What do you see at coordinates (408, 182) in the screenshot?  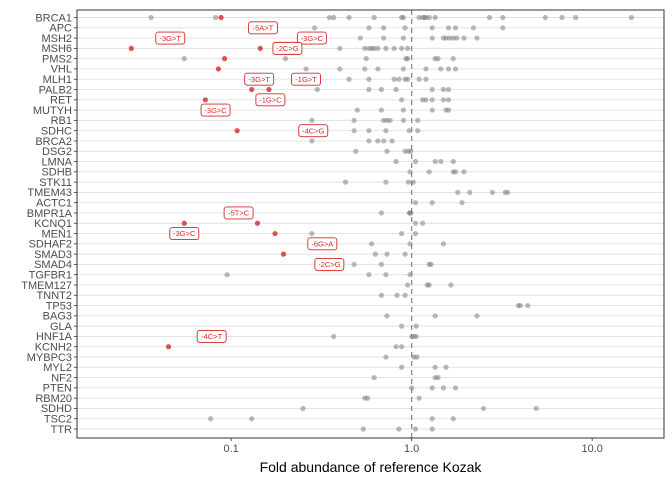 I see `point-stk11` at bounding box center [408, 182].